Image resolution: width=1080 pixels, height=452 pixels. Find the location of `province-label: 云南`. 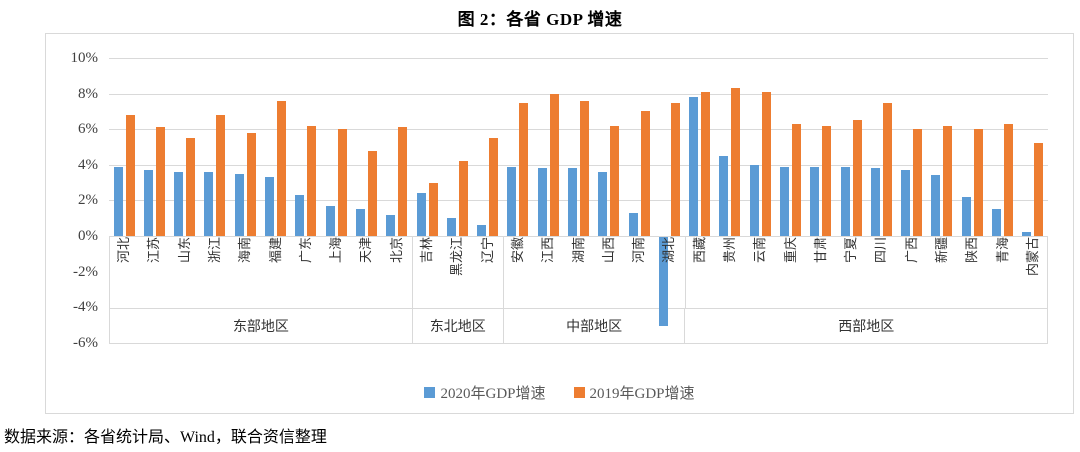

province-label: 云南 is located at coordinates (760, 250).